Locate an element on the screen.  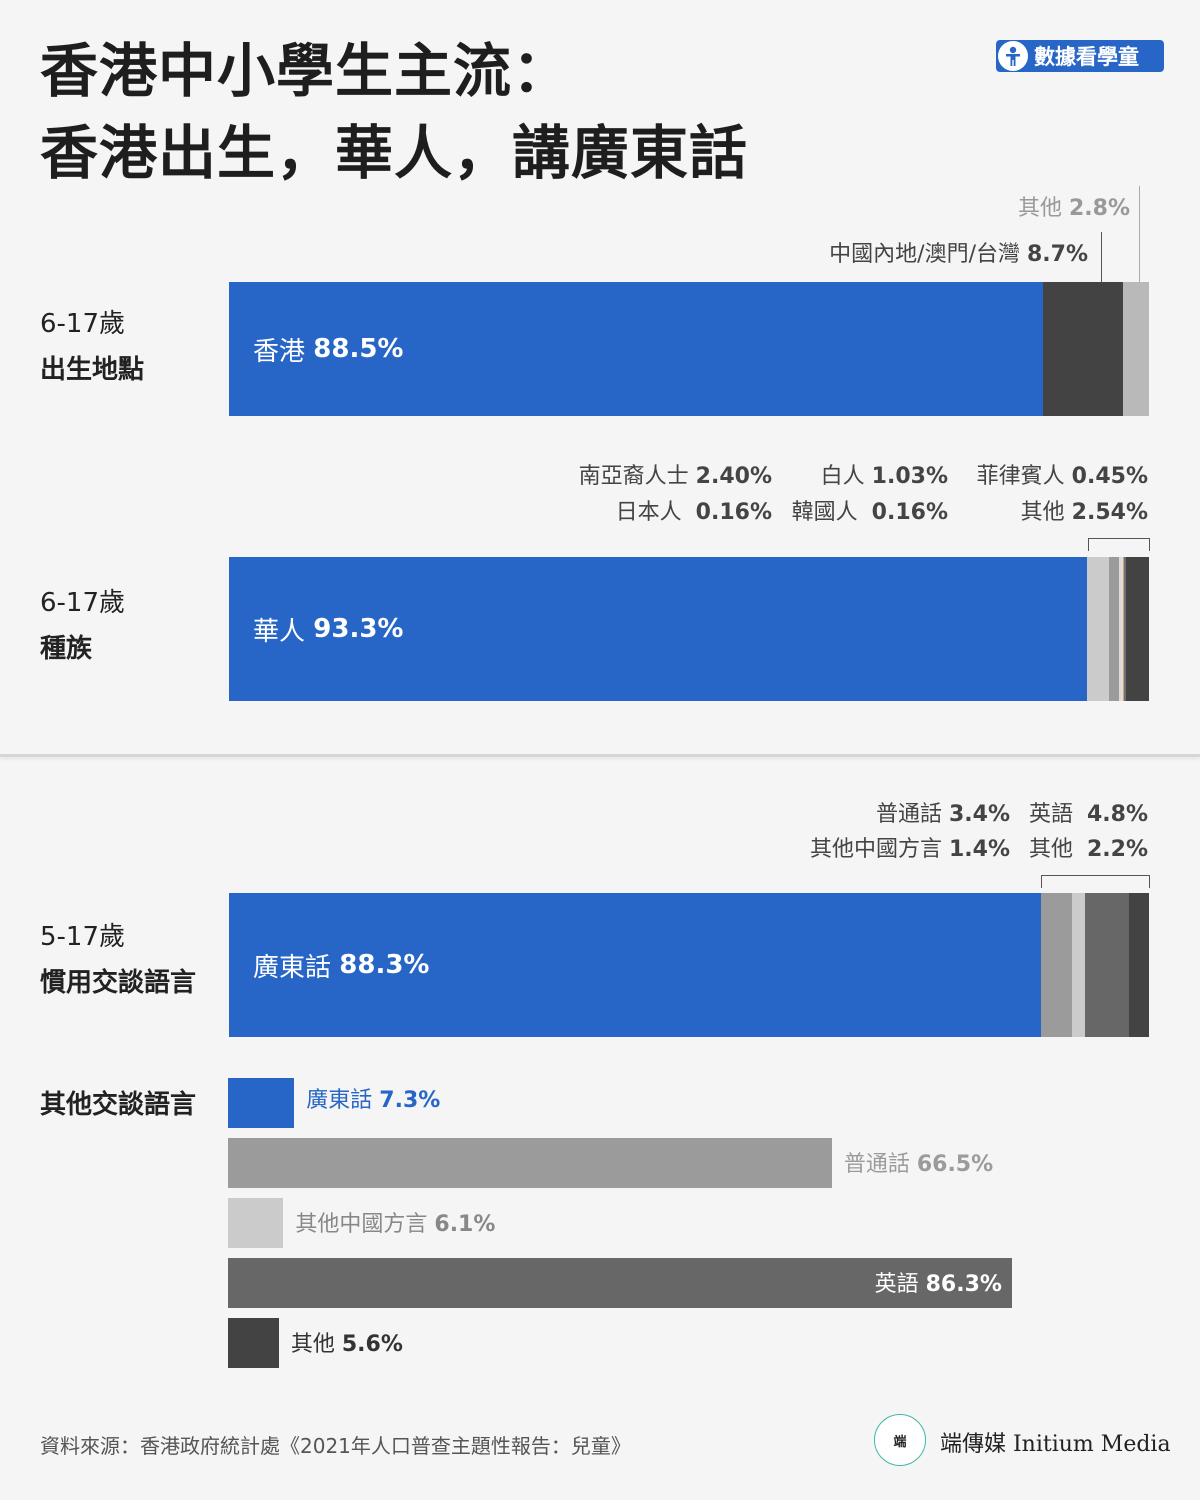
hbar-value: 86.3% is located at coordinates (963, 1284).